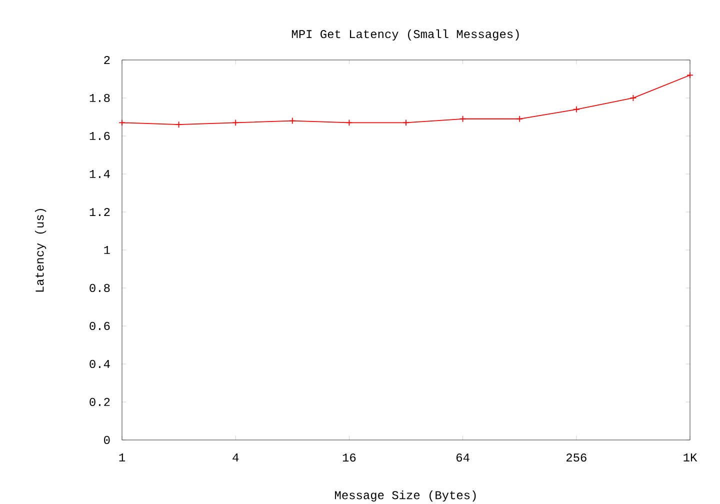  I want to click on y-tick-label: 2, so click(107, 60).